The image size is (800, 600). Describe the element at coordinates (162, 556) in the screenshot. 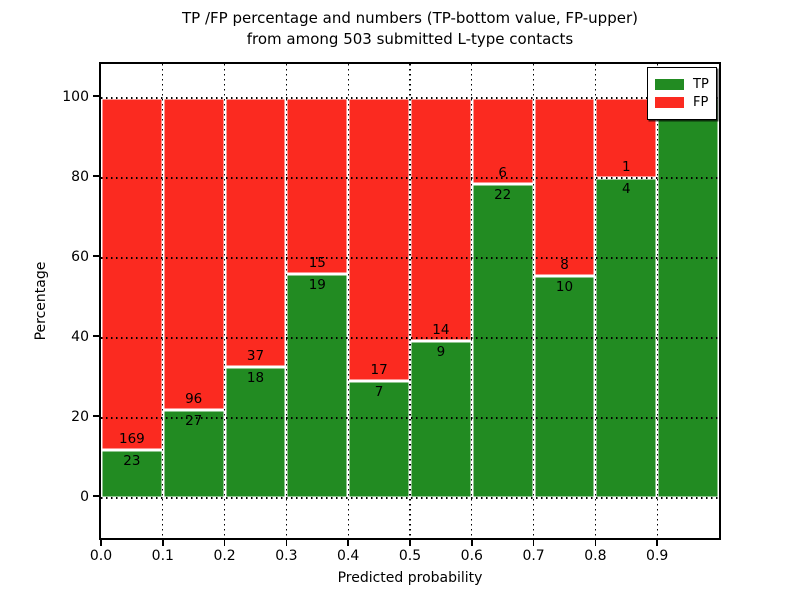

I see `x-tick-label: 0.1` at that location.